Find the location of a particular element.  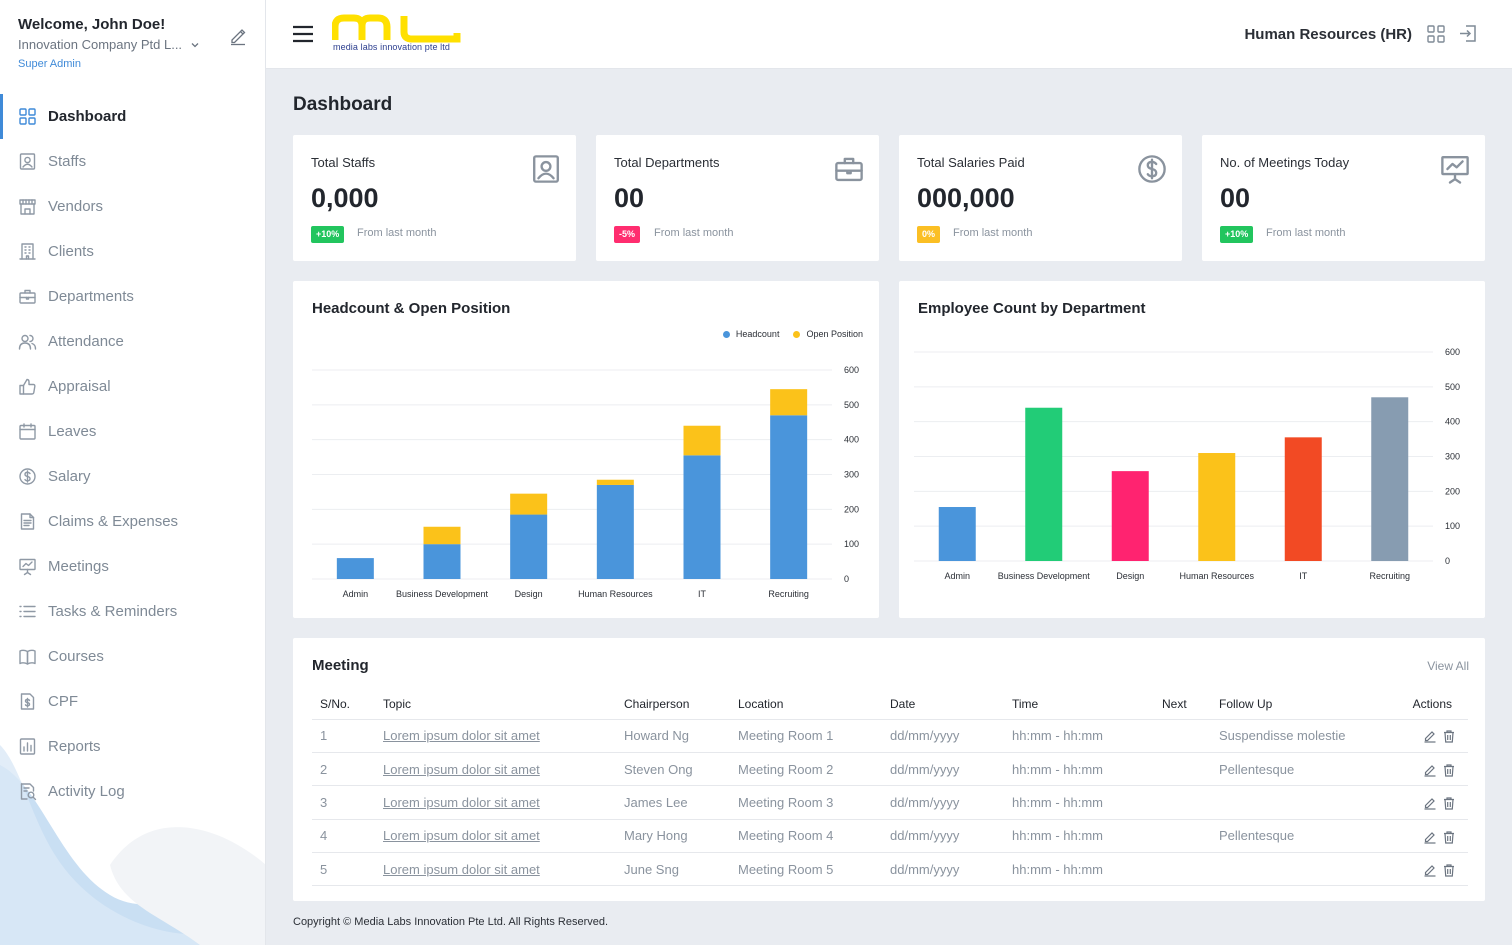

column-header: Actions is located at coordinates (1424, 705).